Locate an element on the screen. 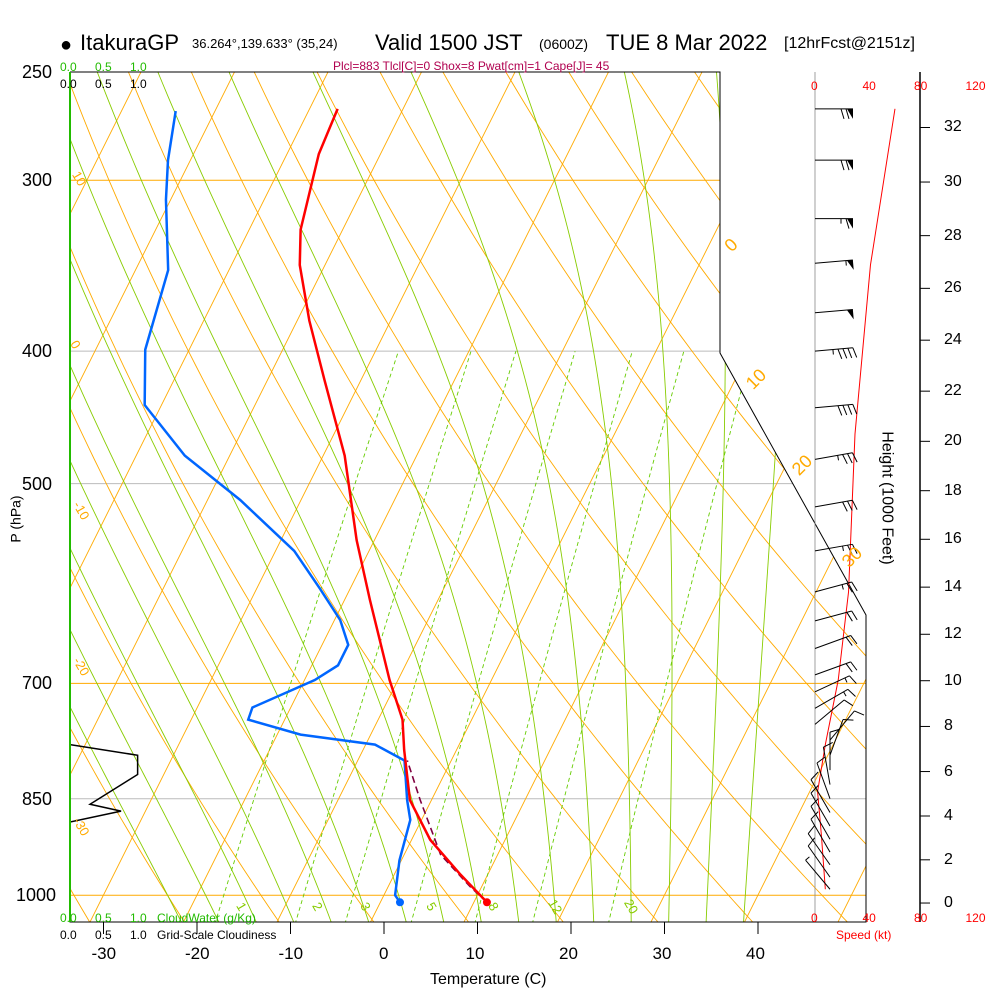  speed-tick-label: 80 is located at coordinates (921, 918).